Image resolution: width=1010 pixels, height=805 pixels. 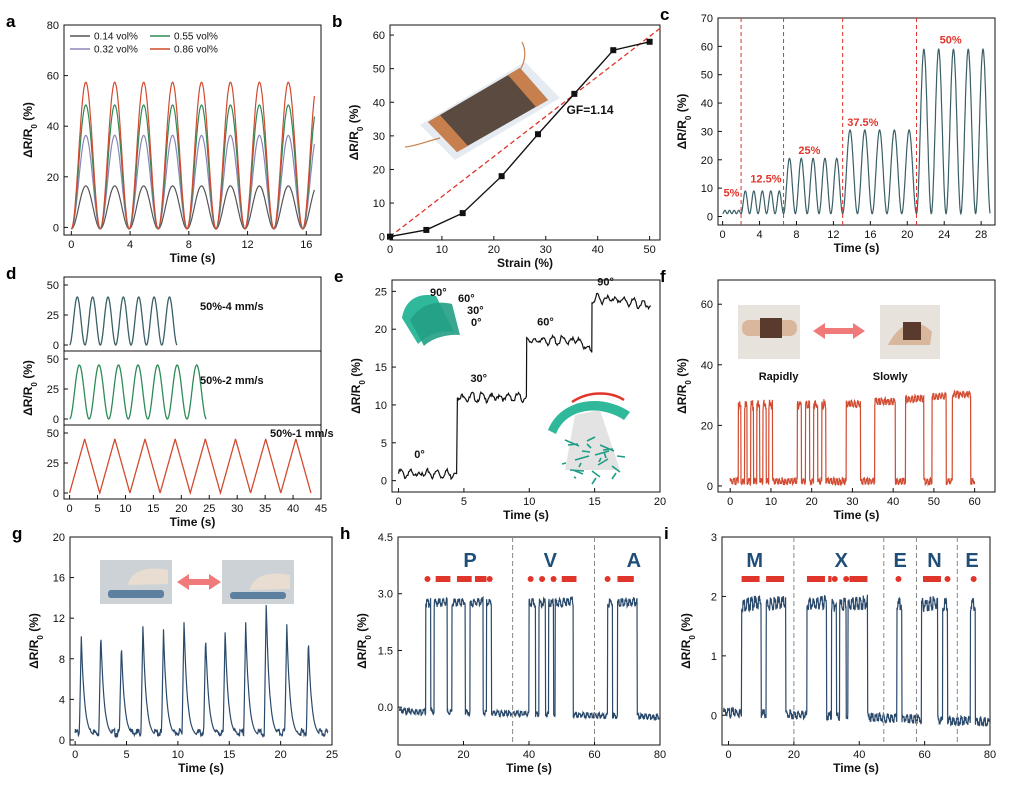 What do you see at coordinates (891, 377) in the screenshot?
I see `group-label: Slowly` at bounding box center [891, 377].